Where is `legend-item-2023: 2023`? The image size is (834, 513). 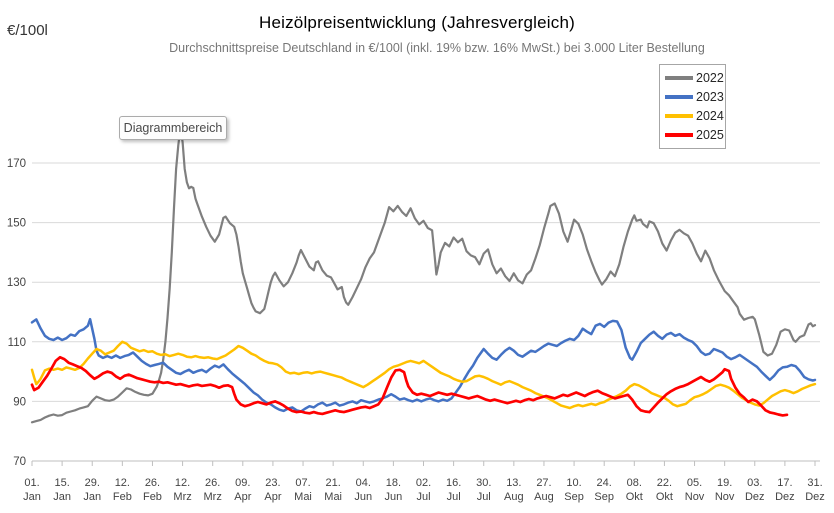
legend-item-2023: 2023 is located at coordinates (692, 97).